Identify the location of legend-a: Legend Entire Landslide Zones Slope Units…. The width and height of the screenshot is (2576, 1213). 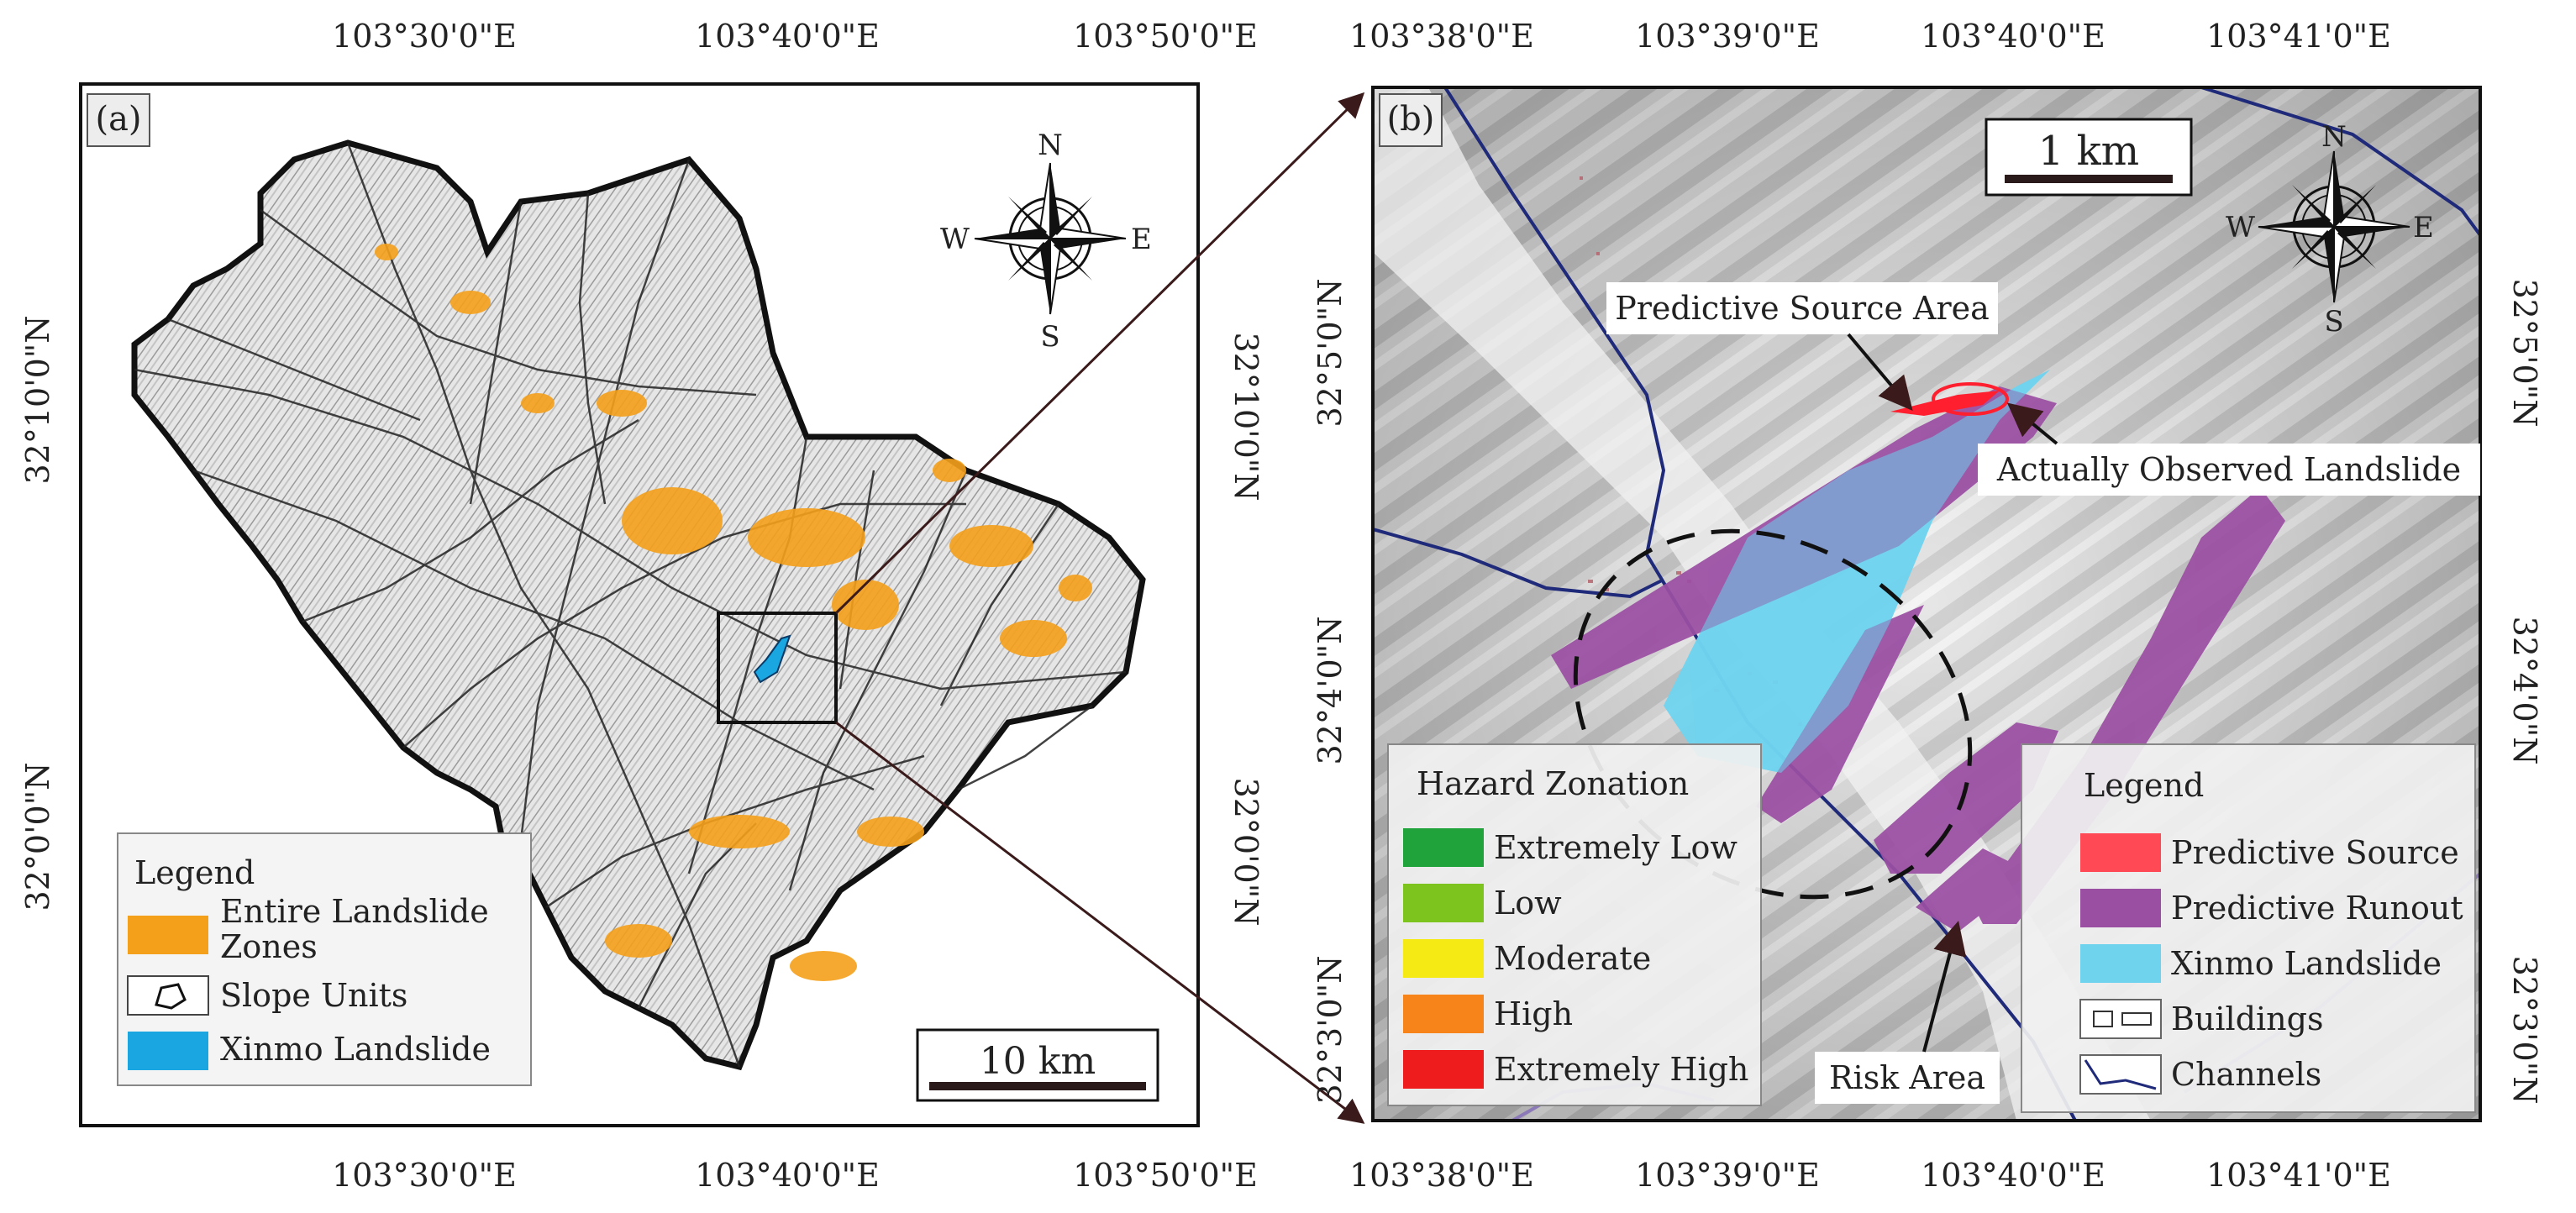
(324, 959).